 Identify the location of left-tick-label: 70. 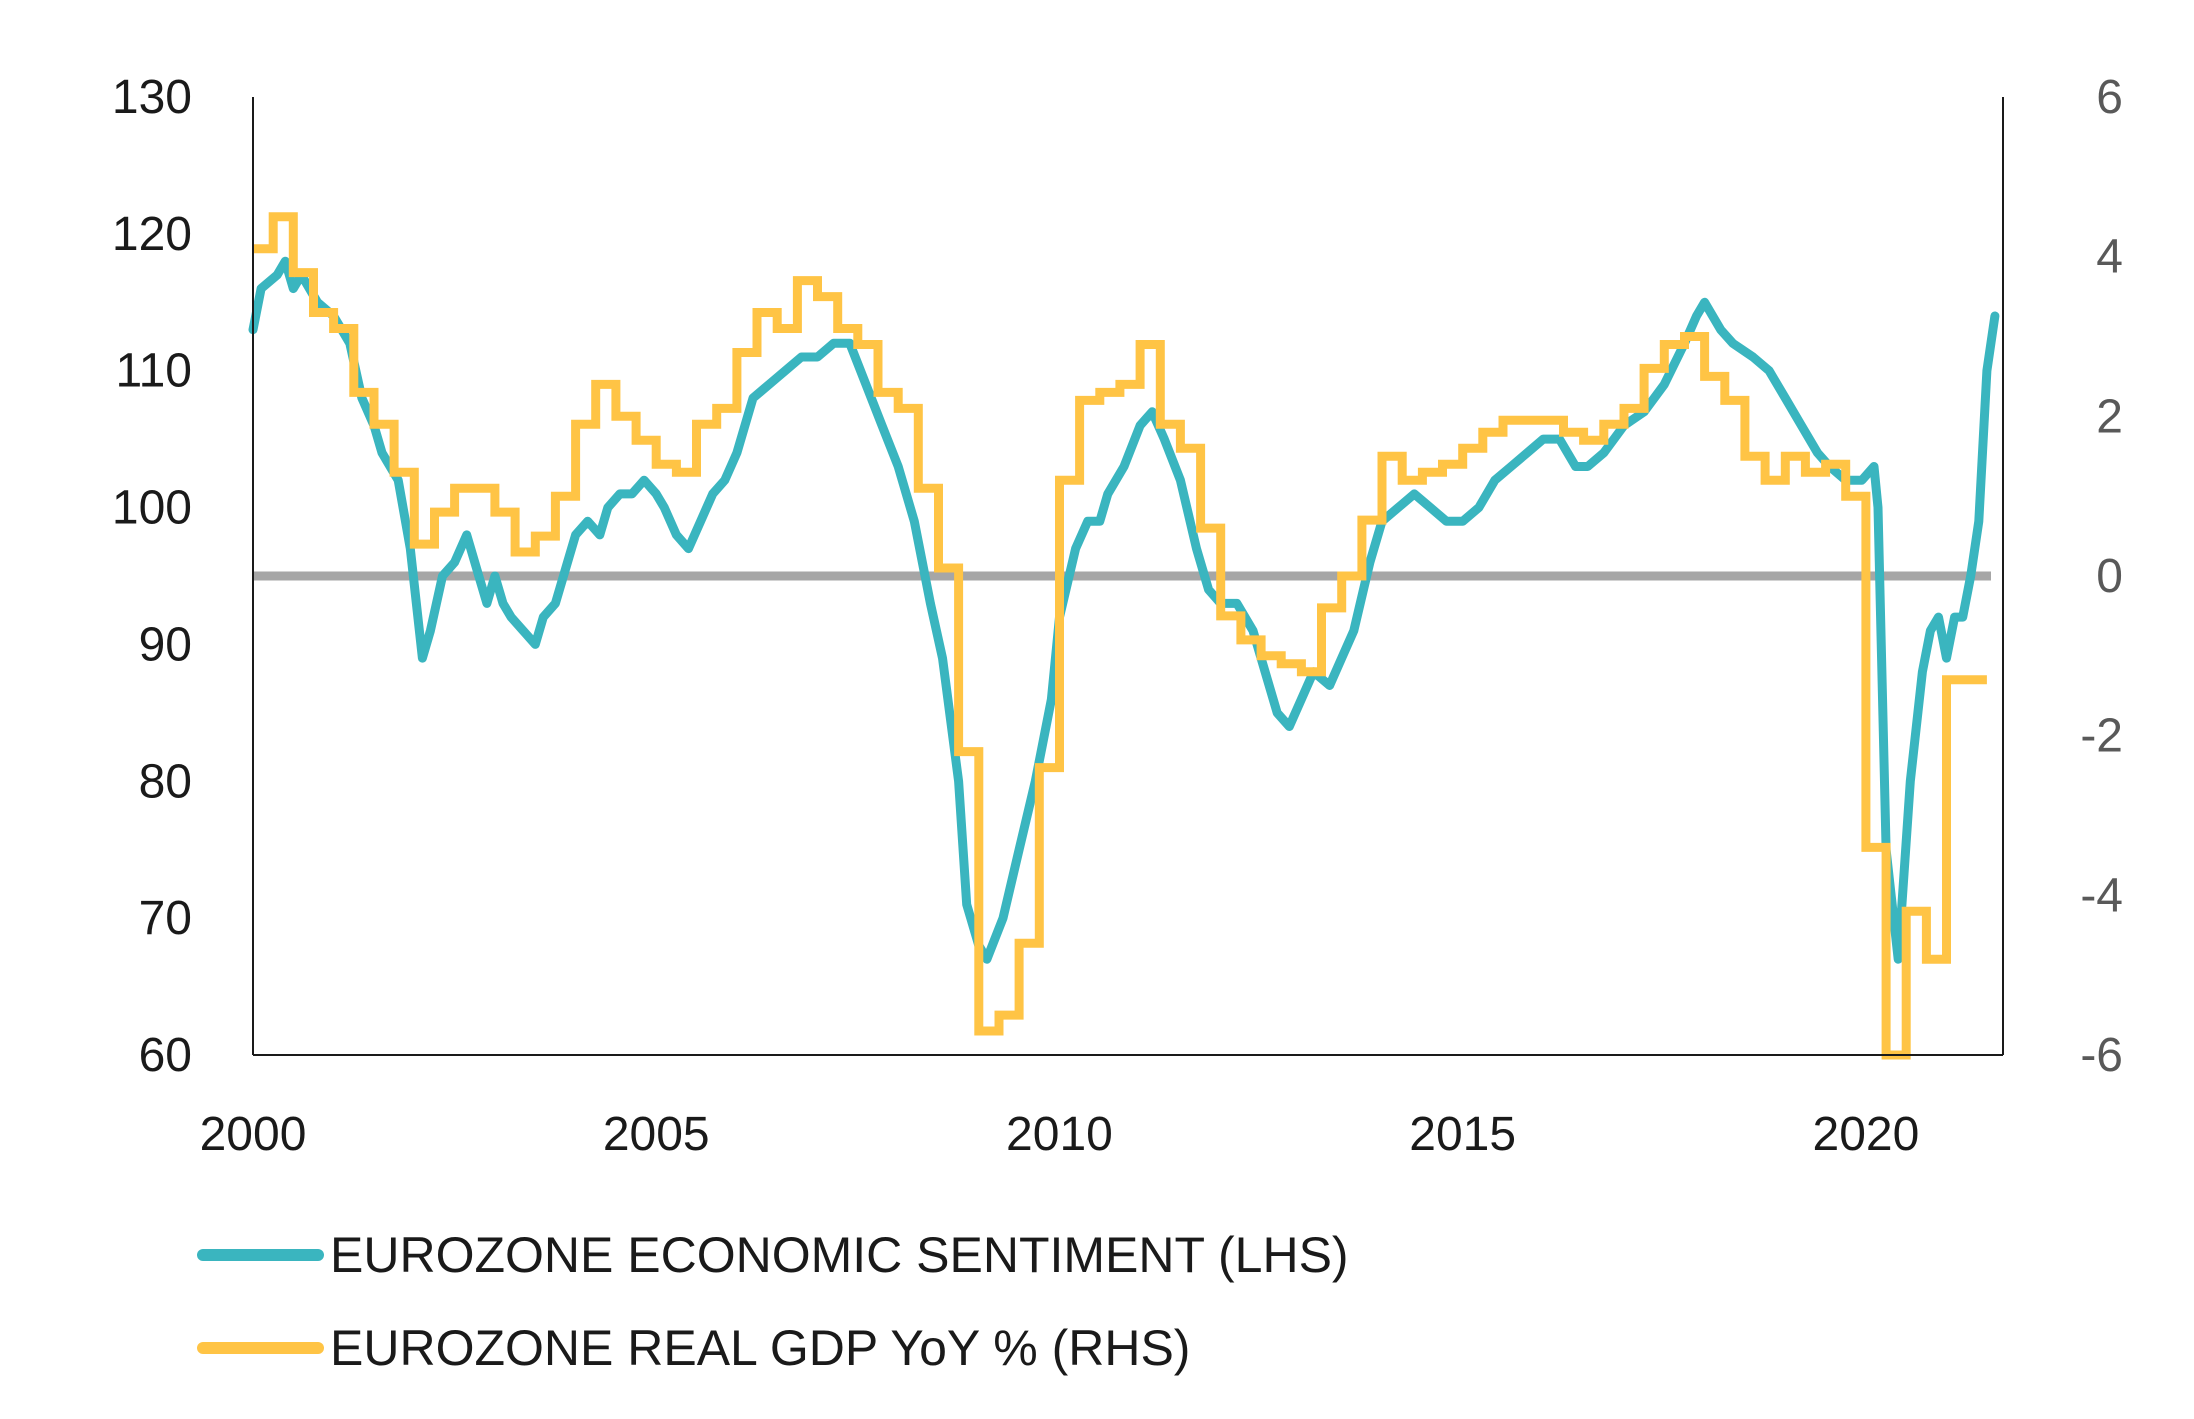
(165, 918).